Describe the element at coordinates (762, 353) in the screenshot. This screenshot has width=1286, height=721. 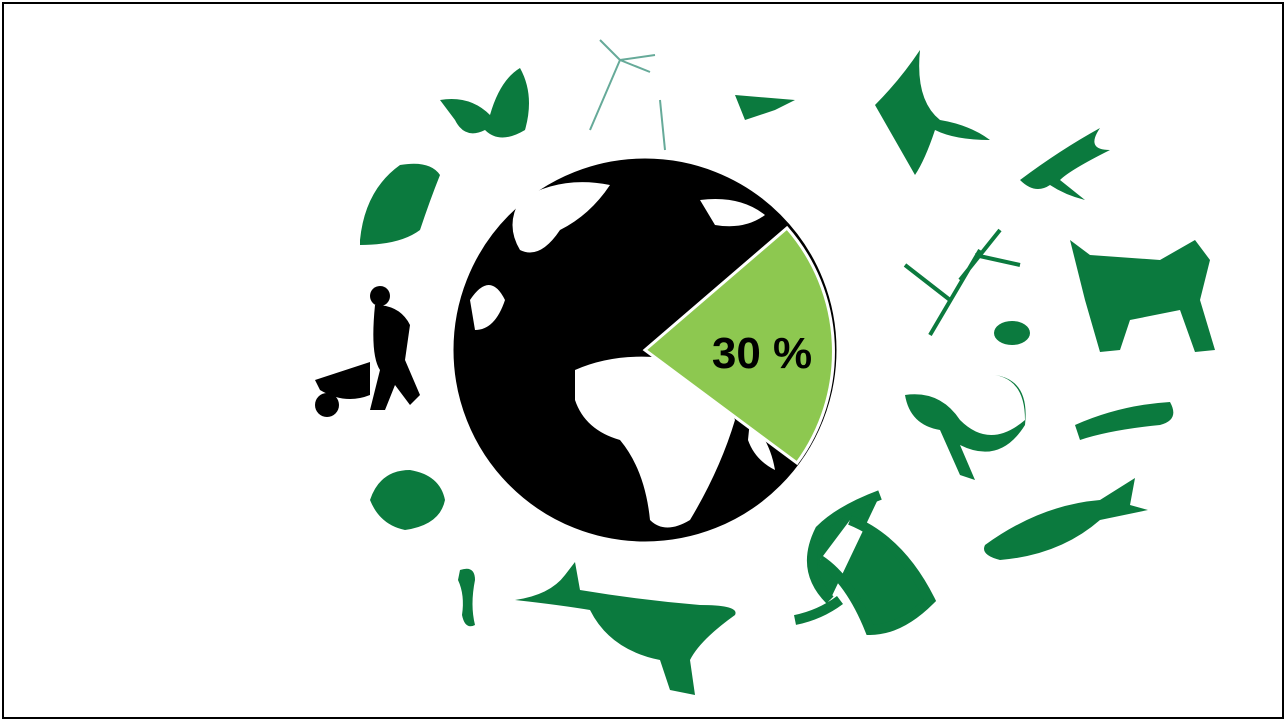
I see `percentage-label: 30 %` at that location.